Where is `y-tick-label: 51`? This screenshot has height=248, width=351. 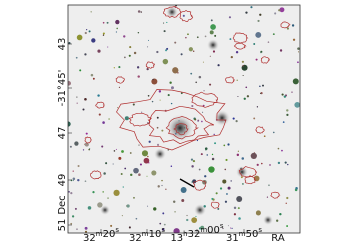
y-tick-label: 51 is located at coordinates (62, 225).